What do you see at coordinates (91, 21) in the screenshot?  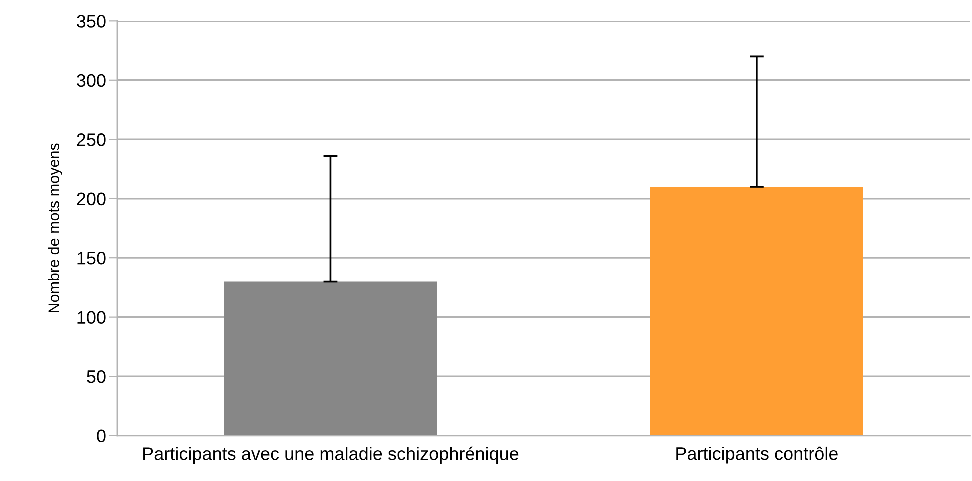 I see `y-tick-label: 350` at bounding box center [91, 21].